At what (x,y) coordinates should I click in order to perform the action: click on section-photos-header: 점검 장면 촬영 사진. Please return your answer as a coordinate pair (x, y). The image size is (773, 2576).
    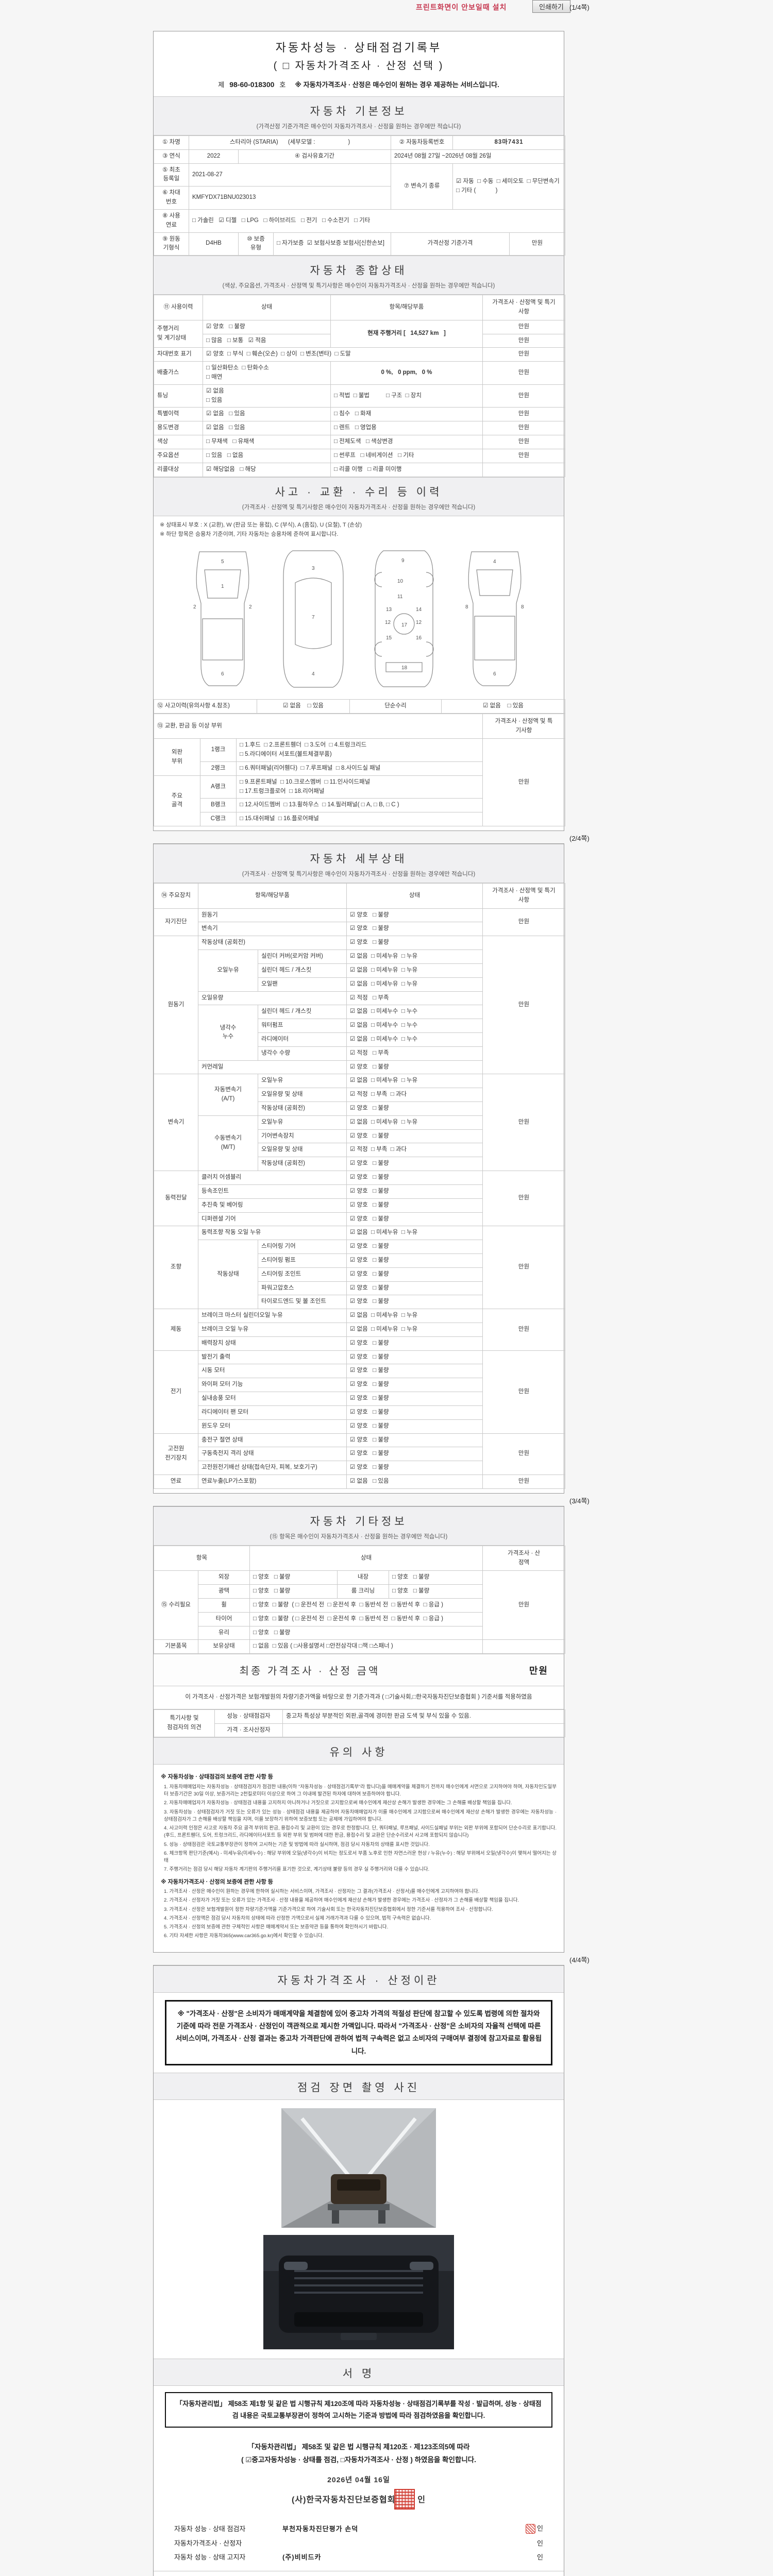
    Looking at the image, I should click on (359, 2086).